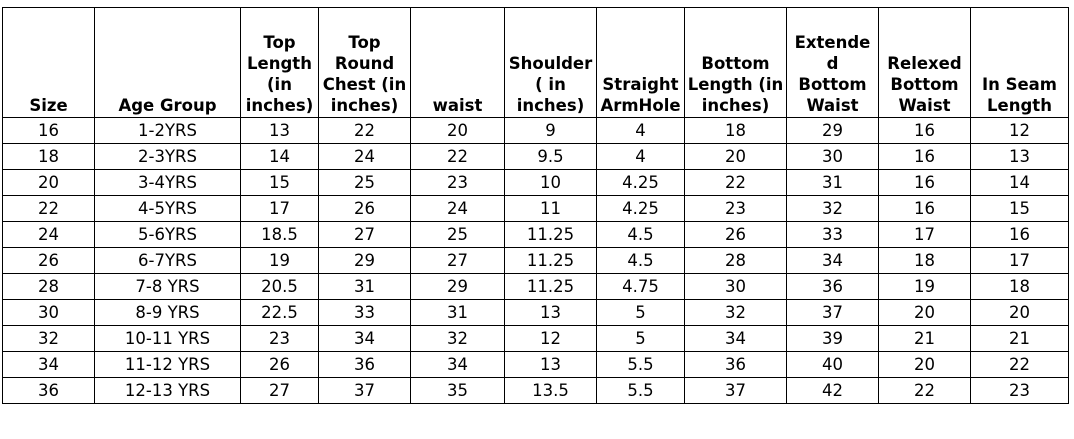 This screenshot has height=439, width=1074. I want to click on table-cell: 17, so click(924, 234).